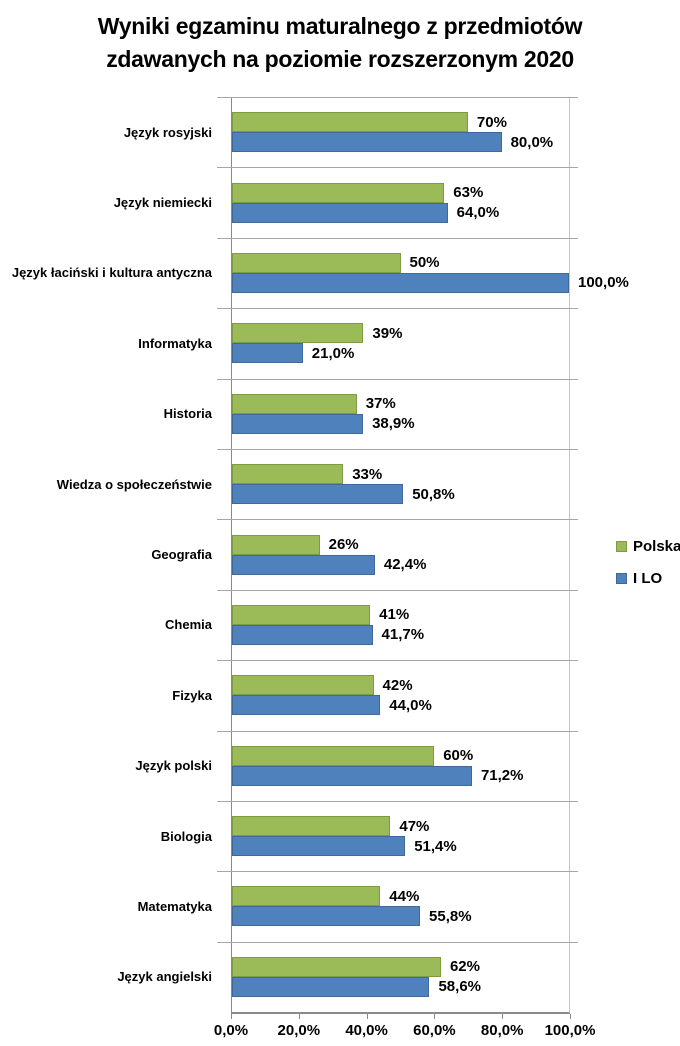 The height and width of the screenshot is (1046, 680). What do you see at coordinates (433, 494) in the screenshot?
I see `value-label: 50,8%` at bounding box center [433, 494].